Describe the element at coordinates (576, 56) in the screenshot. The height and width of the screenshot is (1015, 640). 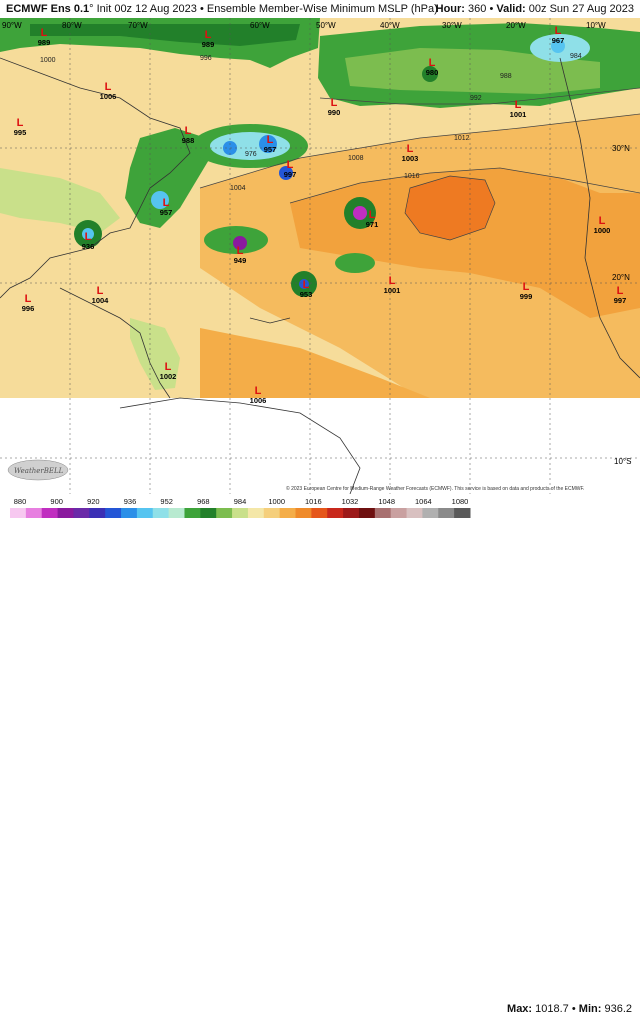
I see `isobar-label: 984` at that location.